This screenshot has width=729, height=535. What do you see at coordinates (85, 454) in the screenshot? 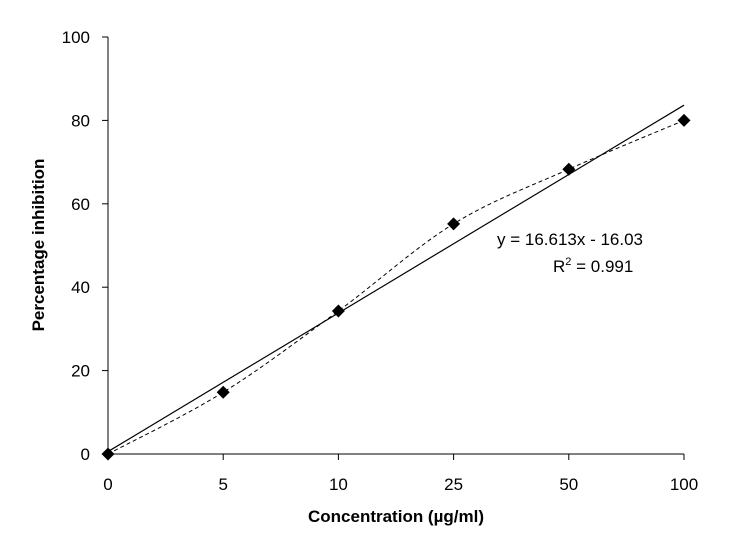
I see `y-tick-label: 0` at bounding box center [85, 454].